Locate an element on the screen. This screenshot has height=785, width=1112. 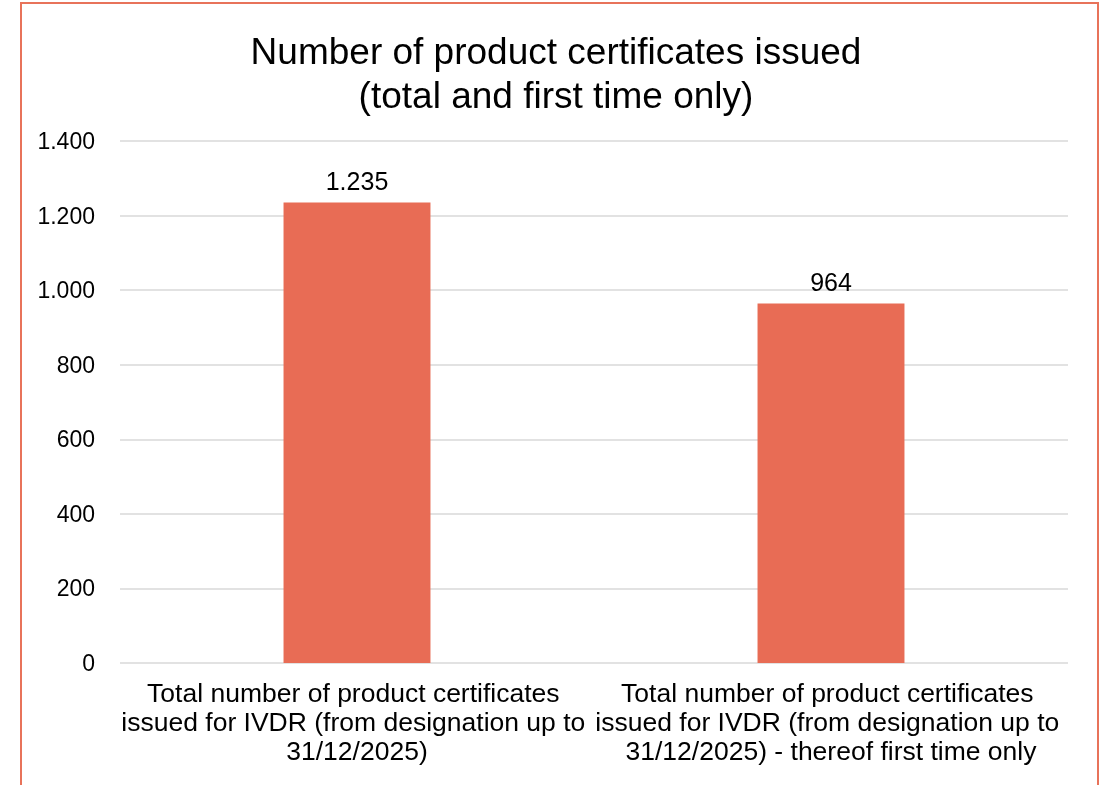
y-tick-label: 0 is located at coordinates (88, 663).